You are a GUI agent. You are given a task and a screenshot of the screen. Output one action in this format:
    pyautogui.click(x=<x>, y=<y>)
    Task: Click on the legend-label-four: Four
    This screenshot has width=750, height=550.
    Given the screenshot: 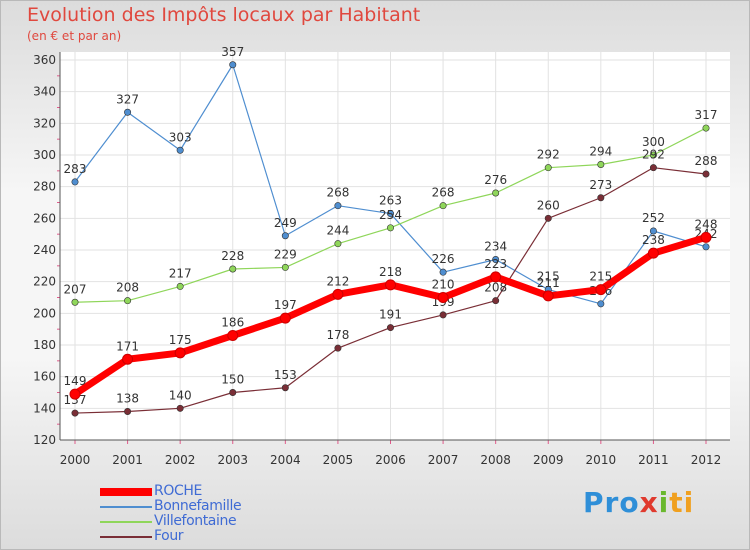 What is the action you would take?
    pyautogui.click(x=169, y=536)
    